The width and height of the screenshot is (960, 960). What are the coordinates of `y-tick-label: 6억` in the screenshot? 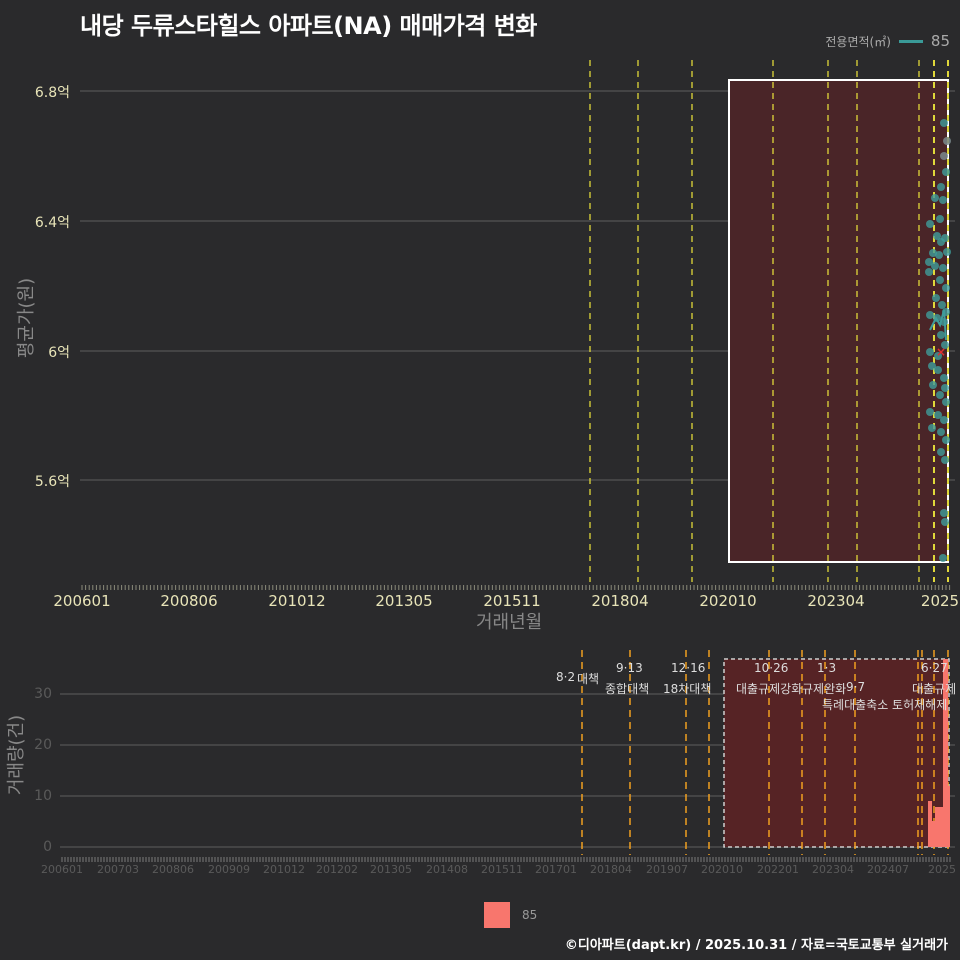 It's located at (59, 353).